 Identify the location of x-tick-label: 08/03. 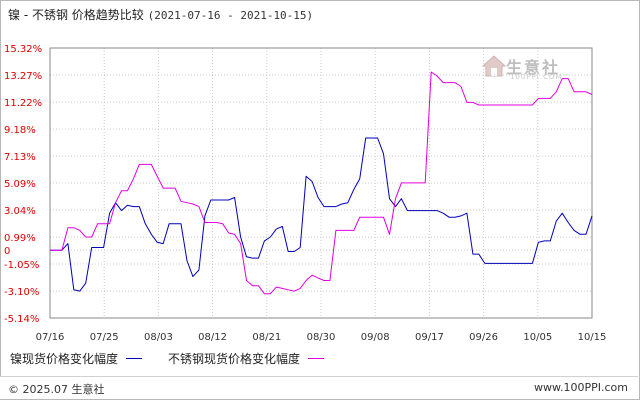
(158, 337).